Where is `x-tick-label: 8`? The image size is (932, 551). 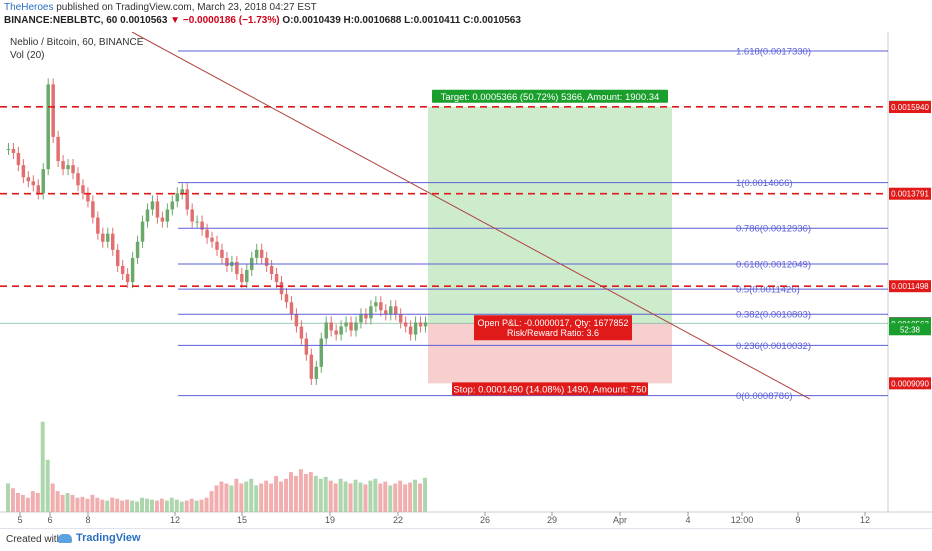 x-tick-label: 8 is located at coordinates (87, 520).